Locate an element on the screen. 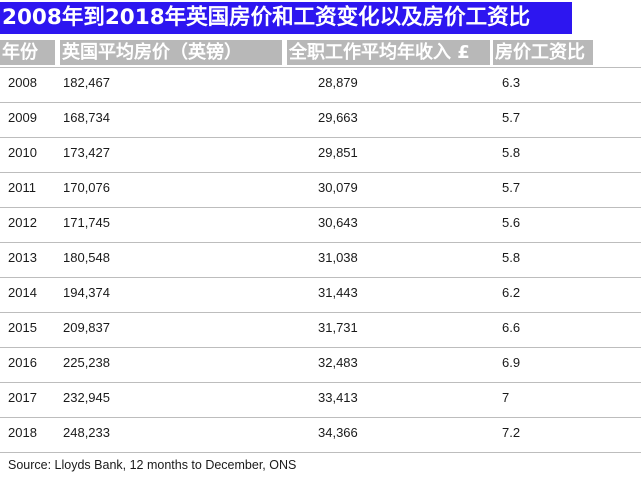 This screenshot has width=641, height=485. cell-house-price: 170,076 is located at coordinates (86, 187).